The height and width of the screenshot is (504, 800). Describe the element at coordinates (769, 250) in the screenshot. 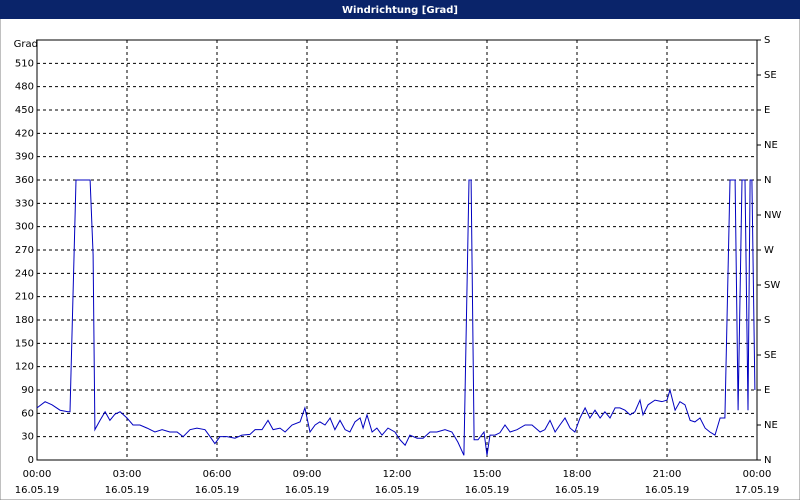

I see `y2-tick-label: W` at that location.